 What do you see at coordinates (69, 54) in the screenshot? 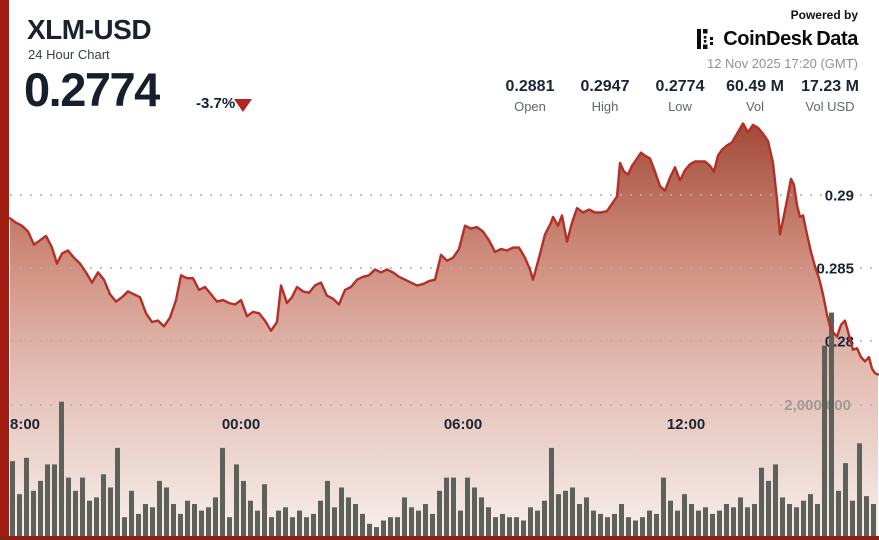
I see `chart-subtitle: 24 Hour Chart` at bounding box center [69, 54].